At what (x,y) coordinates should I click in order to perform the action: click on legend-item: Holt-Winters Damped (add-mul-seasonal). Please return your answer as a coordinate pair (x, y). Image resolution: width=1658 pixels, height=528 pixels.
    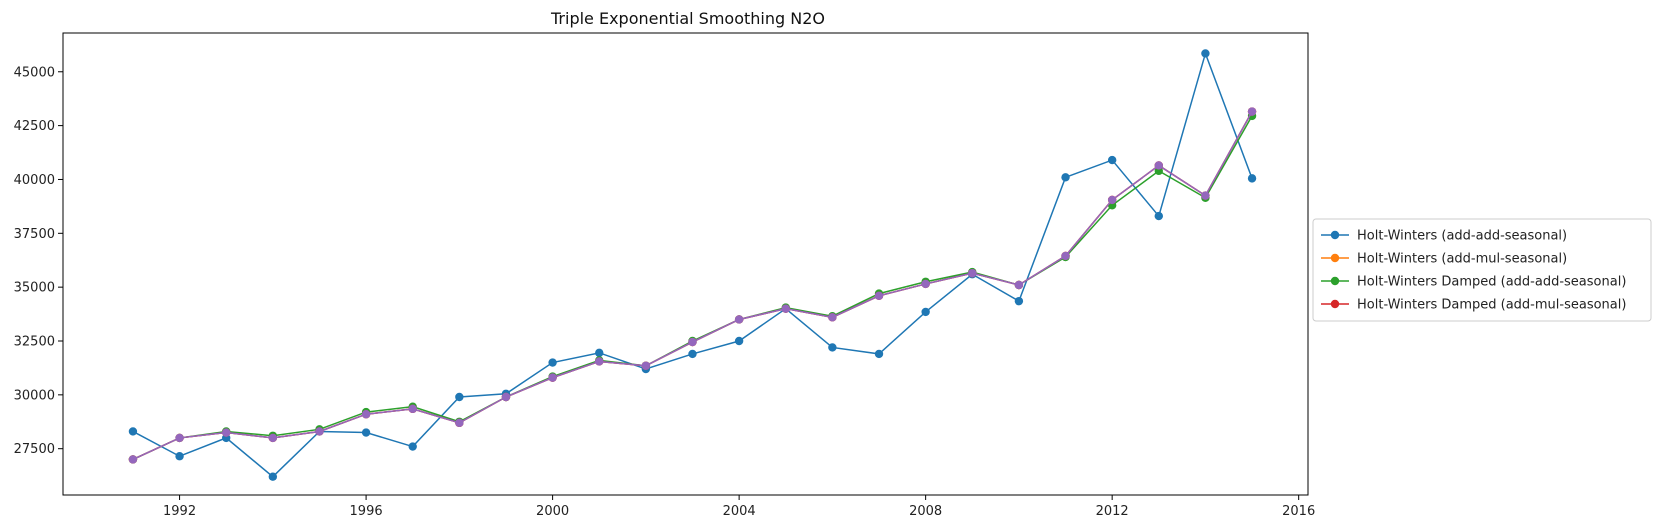
    Looking at the image, I should click on (1473, 305).